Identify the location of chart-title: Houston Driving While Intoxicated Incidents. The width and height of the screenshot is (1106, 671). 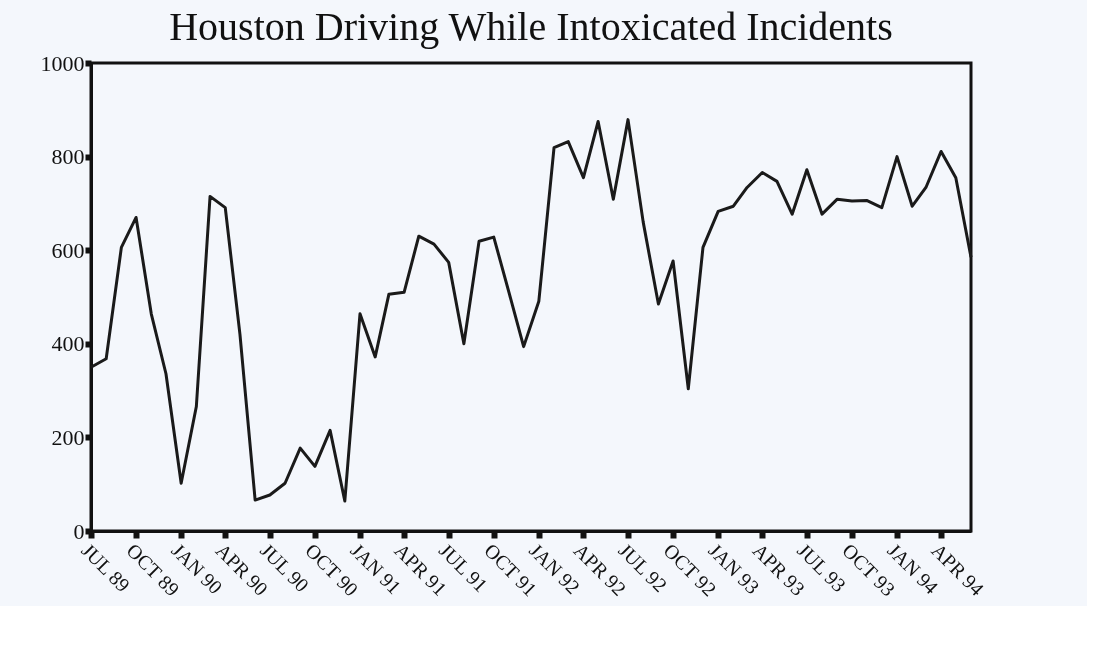
(531, 26).